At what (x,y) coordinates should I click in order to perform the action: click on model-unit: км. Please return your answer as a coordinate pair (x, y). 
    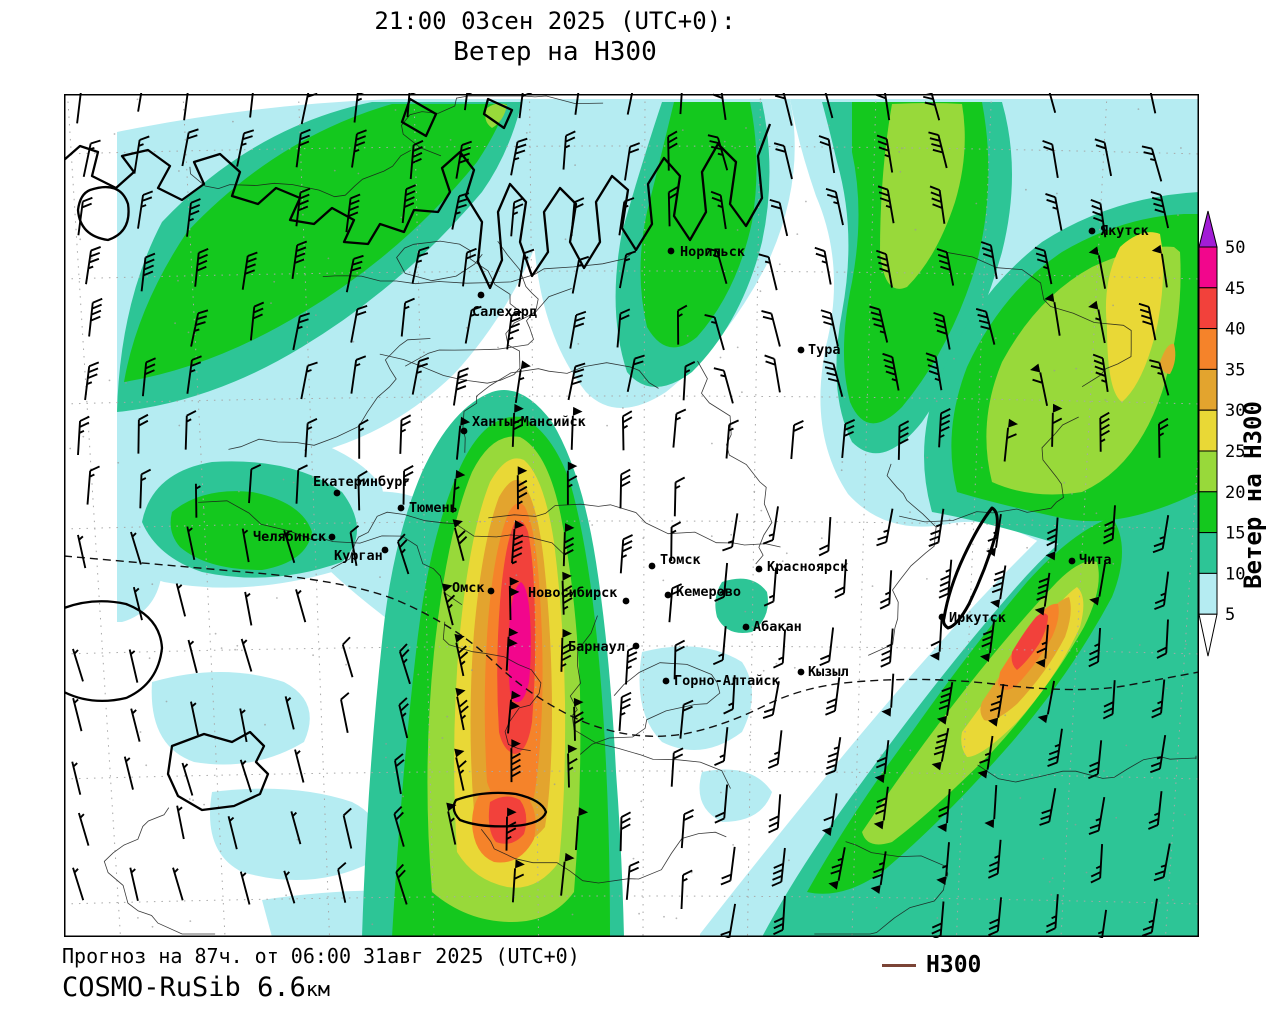
    Looking at the image, I should click on (317, 989).